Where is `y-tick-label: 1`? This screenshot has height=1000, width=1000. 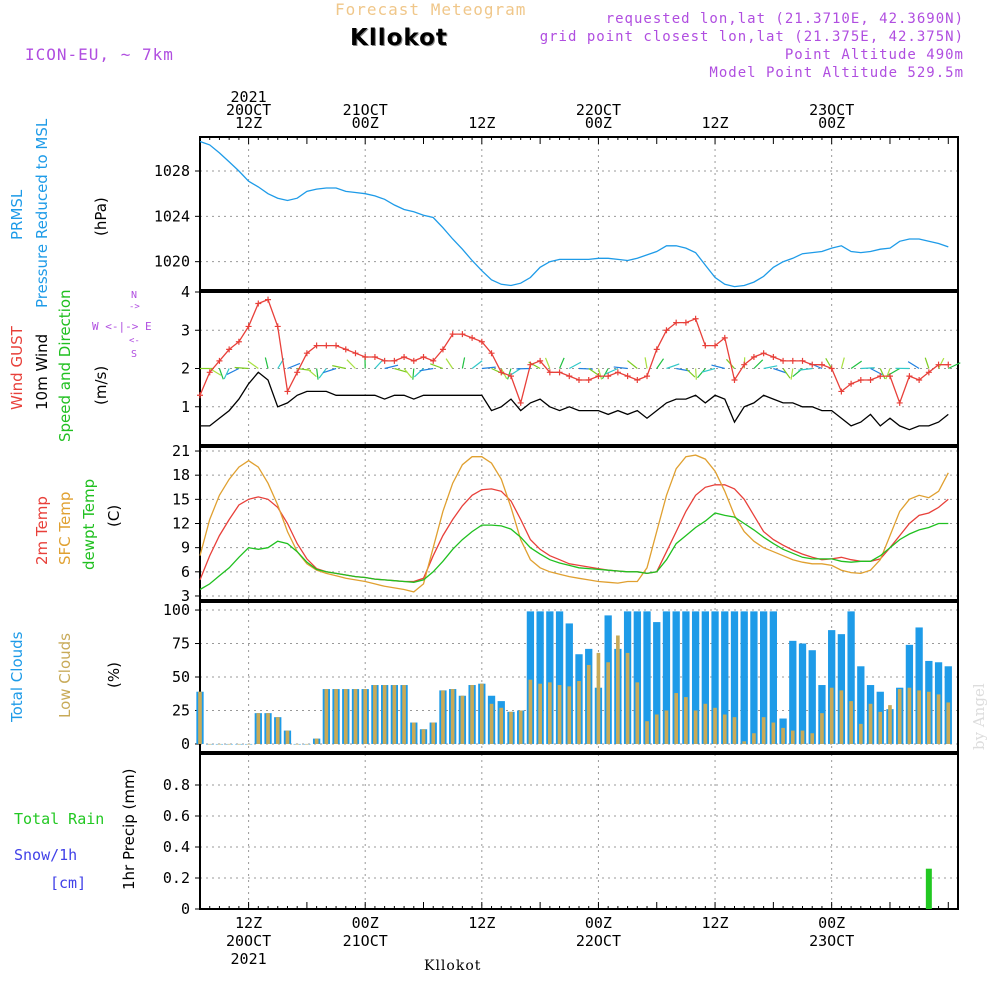 y-tick-label: 1 is located at coordinates (185, 407).